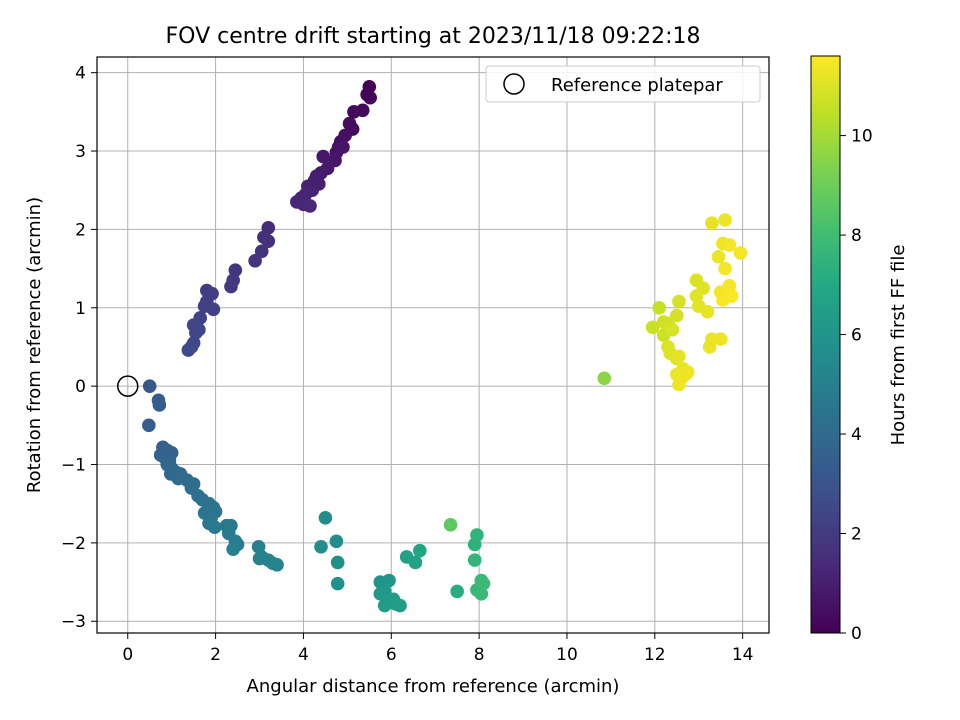  Describe the element at coordinates (743, 655) in the screenshot. I see `x-tick-label: 14` at that location.